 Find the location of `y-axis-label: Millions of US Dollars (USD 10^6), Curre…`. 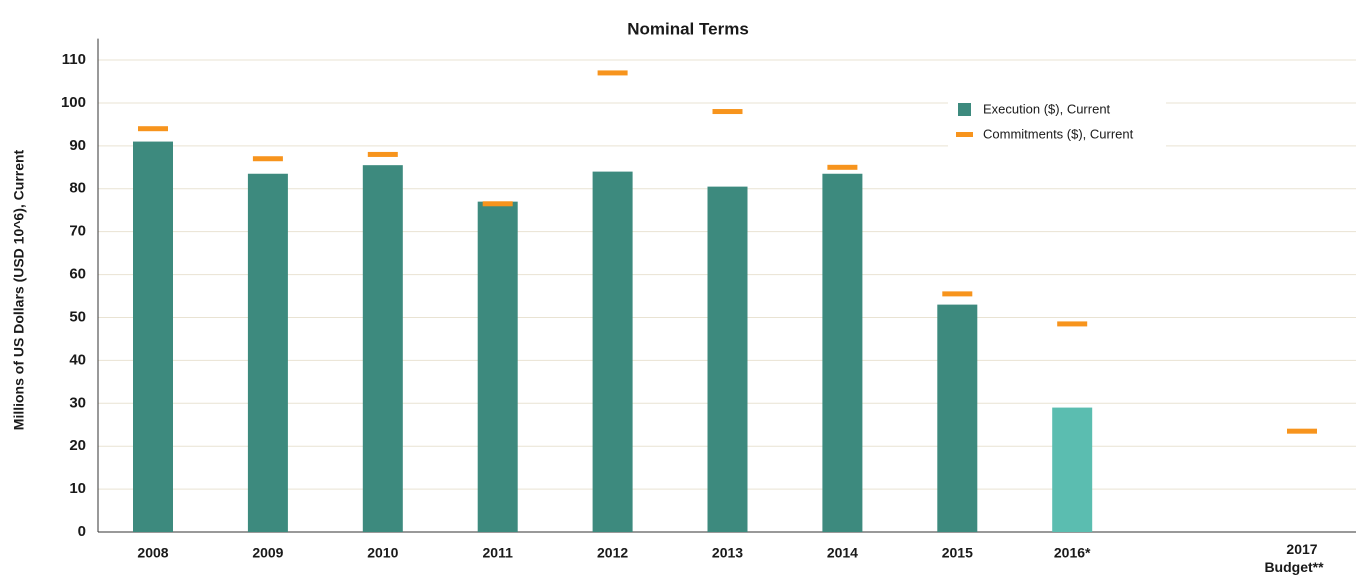

y-axis-label: Millions of US Dollars (USD 10^6), Curre… is located at coordinates (19, 289).